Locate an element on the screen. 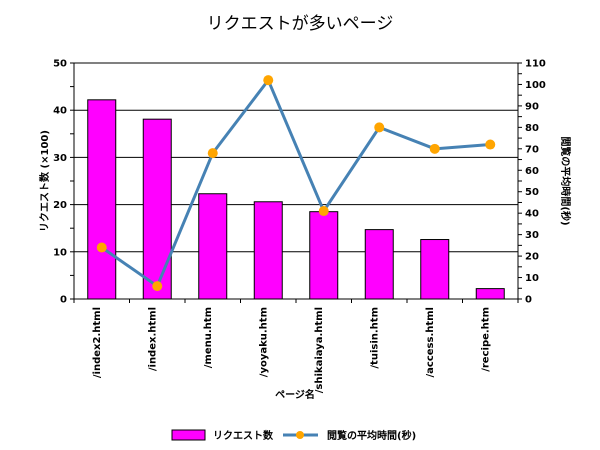 This screenshot has width=600, height=450. left-tick-label: 10 is located at coordinates (60, 252).